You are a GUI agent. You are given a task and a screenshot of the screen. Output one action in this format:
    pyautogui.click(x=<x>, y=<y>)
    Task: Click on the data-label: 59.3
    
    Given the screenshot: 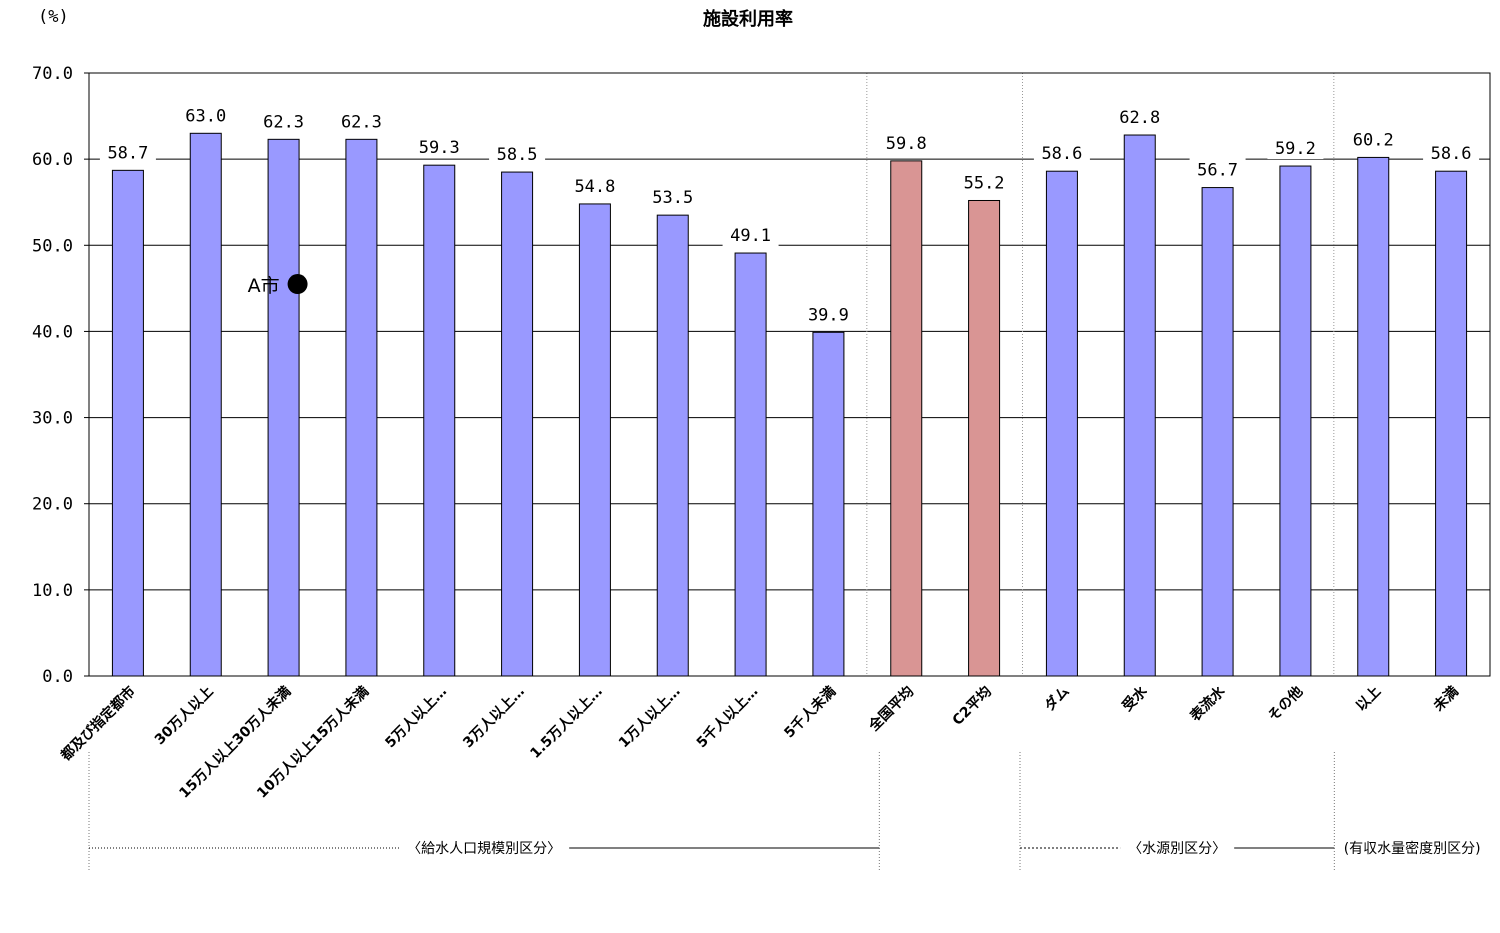 What is the action you would take?
    pyautogui.click(x=439, y=148)
    